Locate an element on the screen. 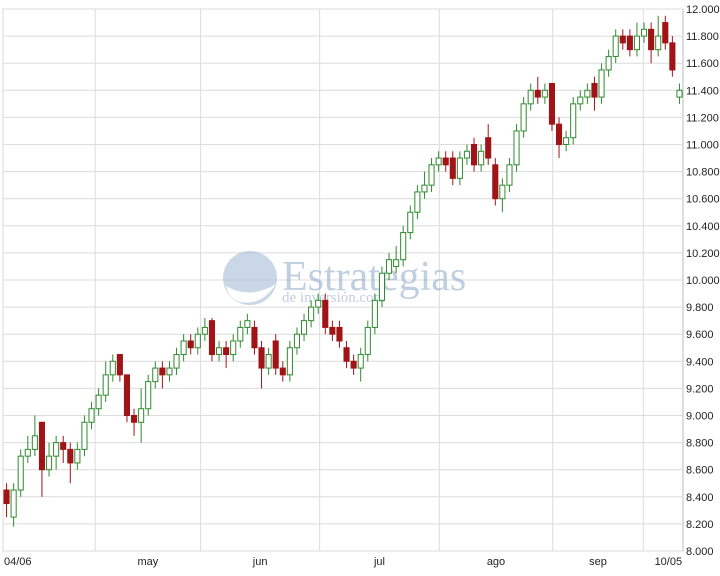  y-tick-label: 10.000 is located at coordinates (703, 281).